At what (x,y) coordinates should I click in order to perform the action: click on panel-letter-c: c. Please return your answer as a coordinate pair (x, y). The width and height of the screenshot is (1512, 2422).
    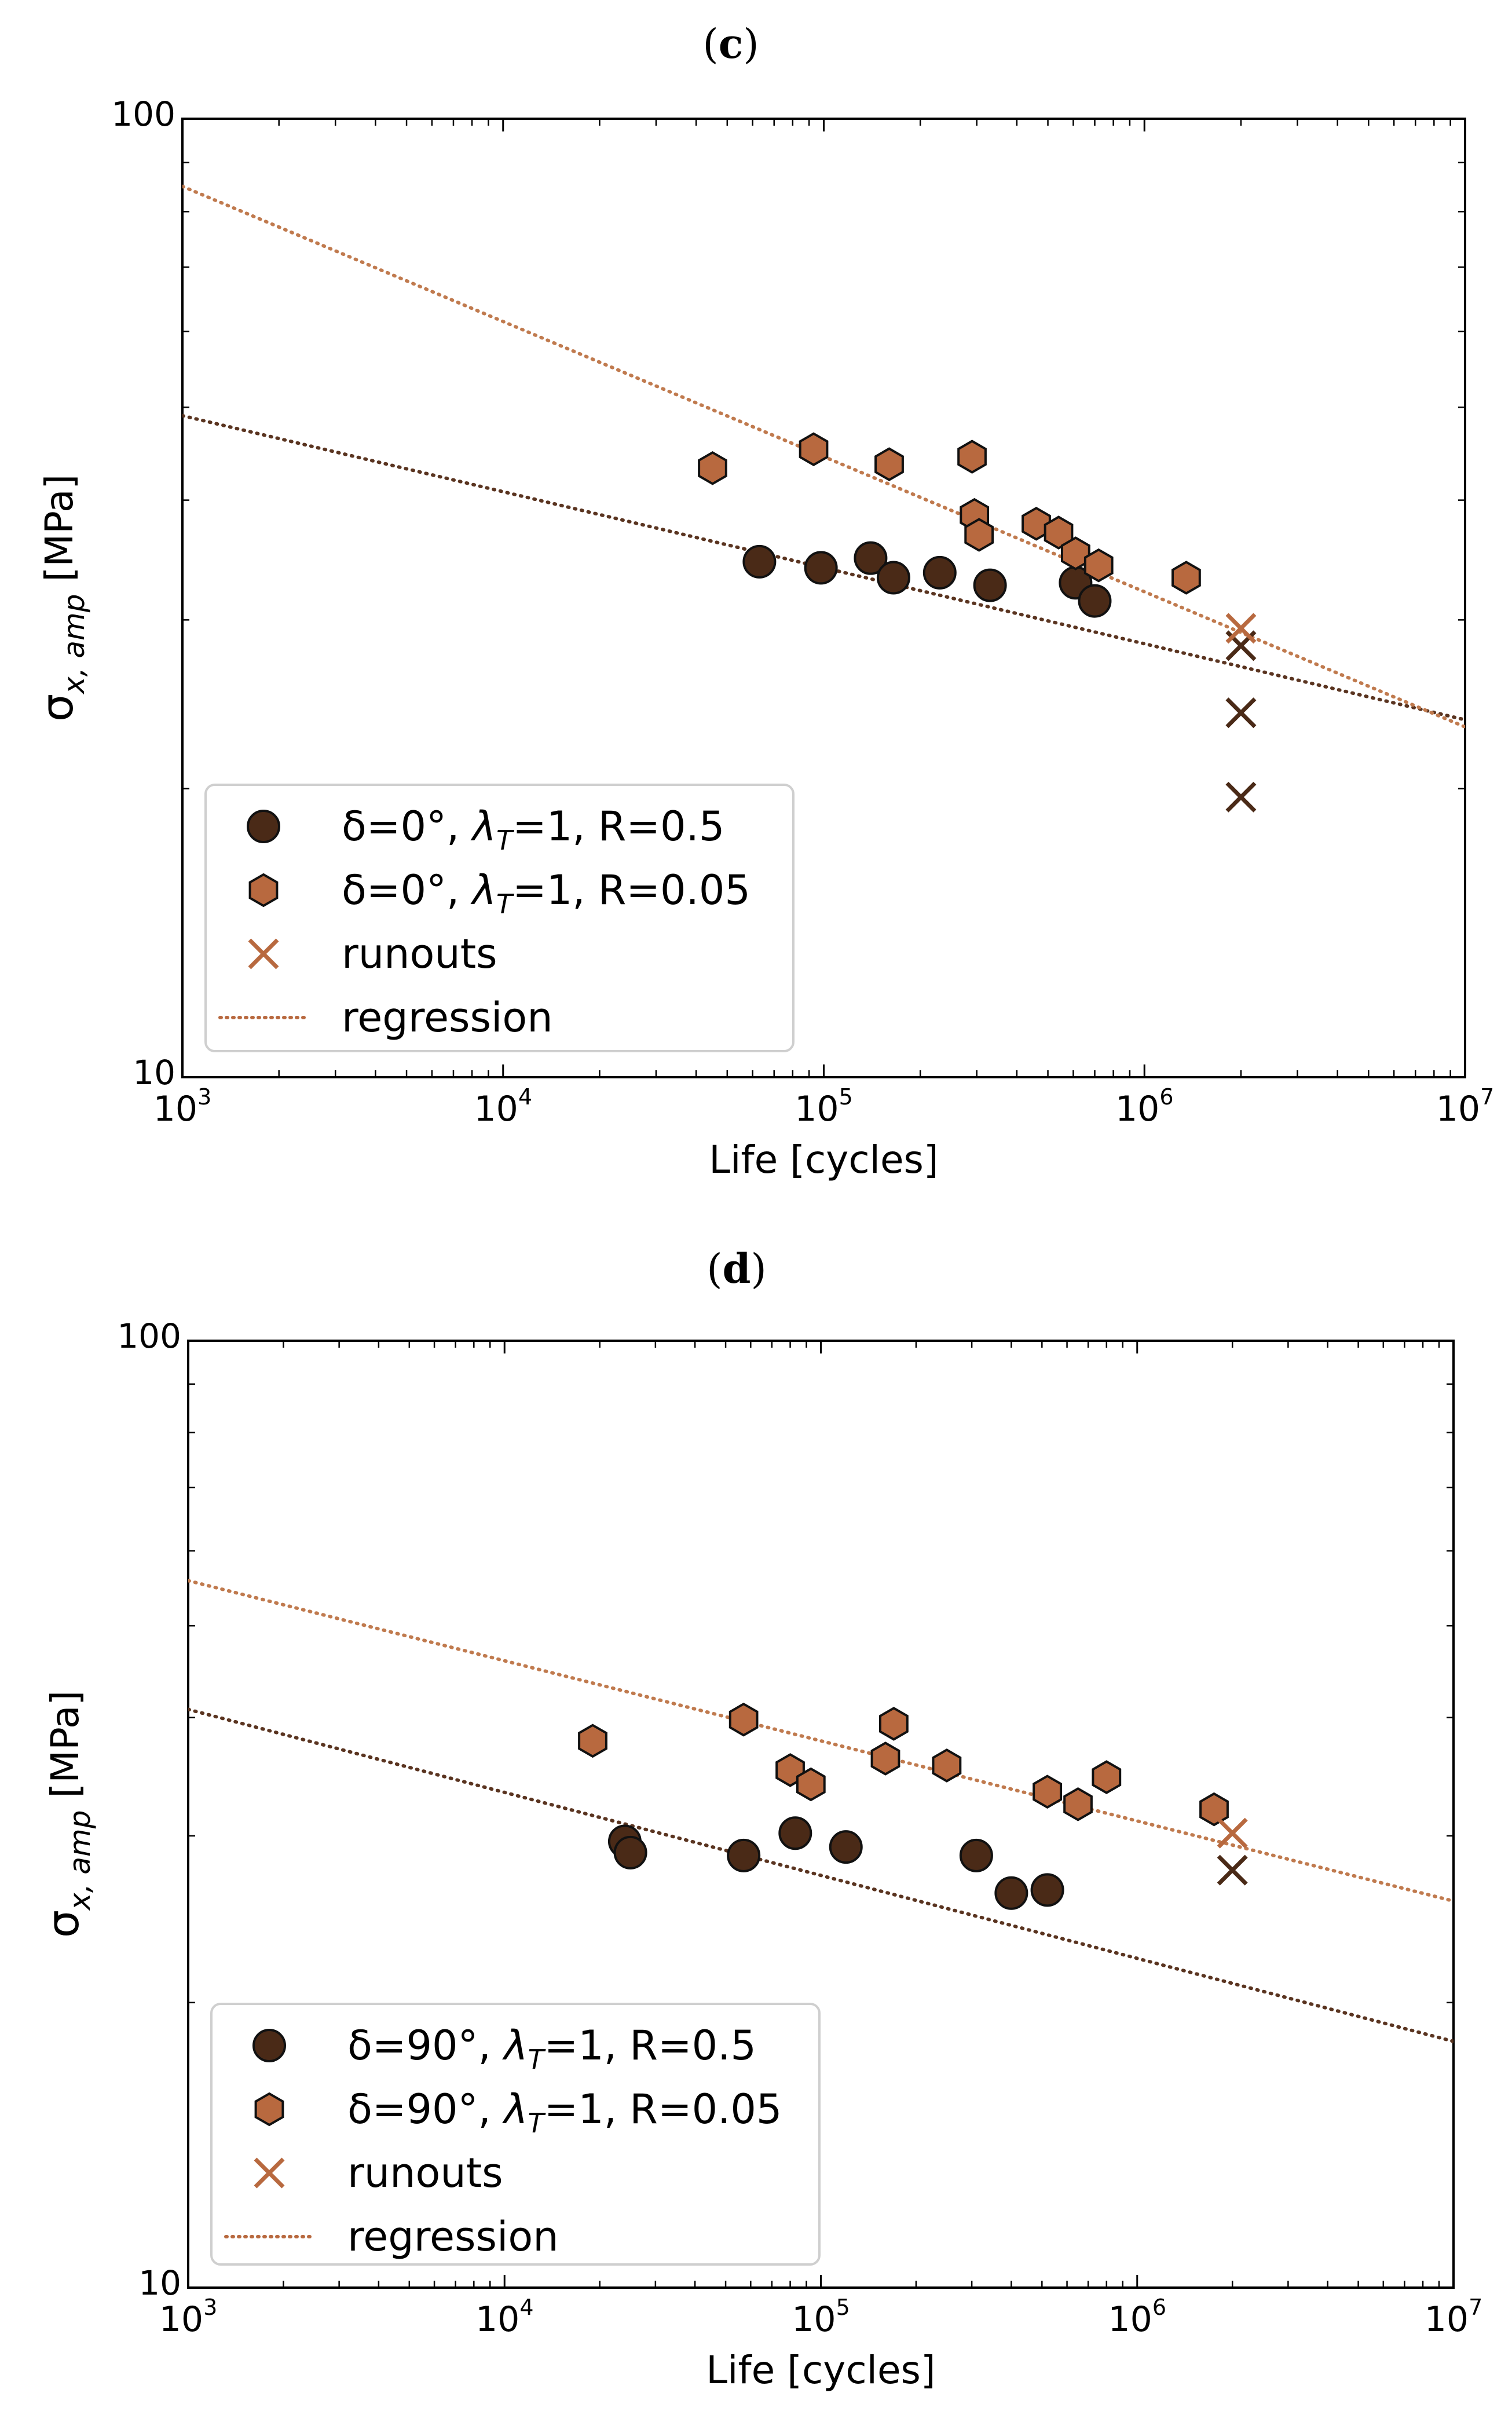
    Looking at the image, I should click on (731, 44).